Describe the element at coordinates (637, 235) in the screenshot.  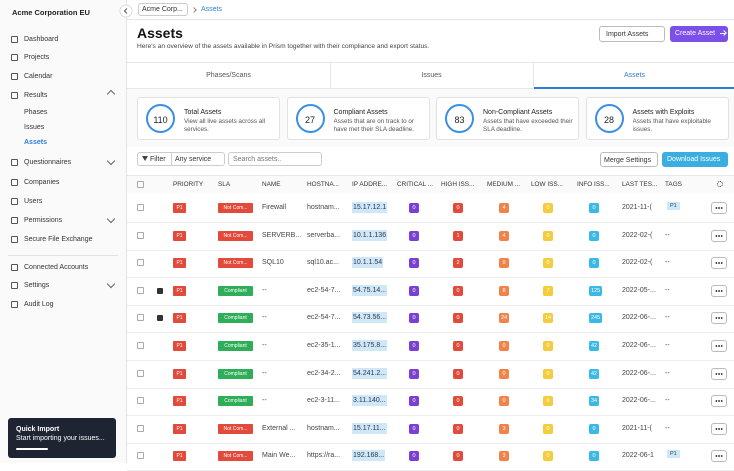
I see `cell: 2022-02-(` at that location.